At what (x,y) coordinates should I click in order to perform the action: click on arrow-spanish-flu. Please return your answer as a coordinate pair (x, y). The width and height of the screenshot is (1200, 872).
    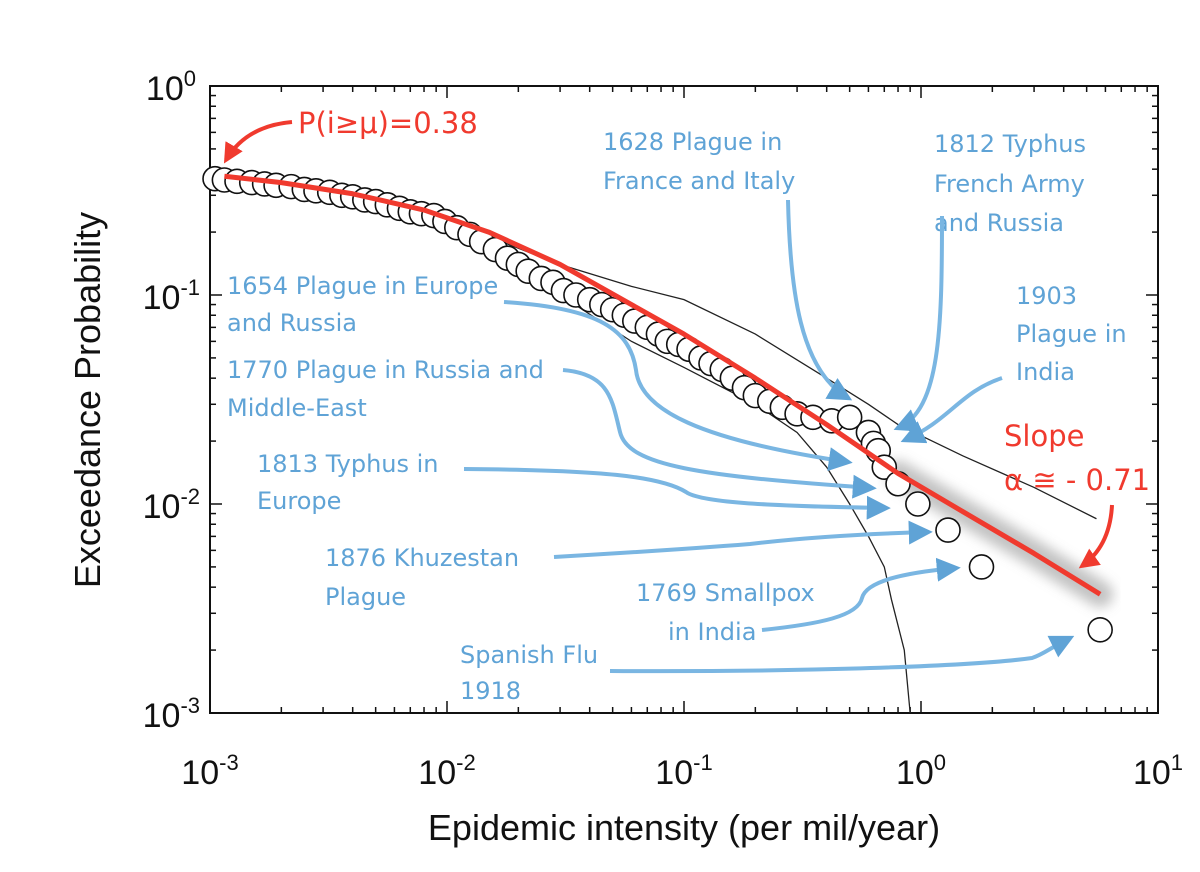
    Looking at the image, I should click on (842, 654).